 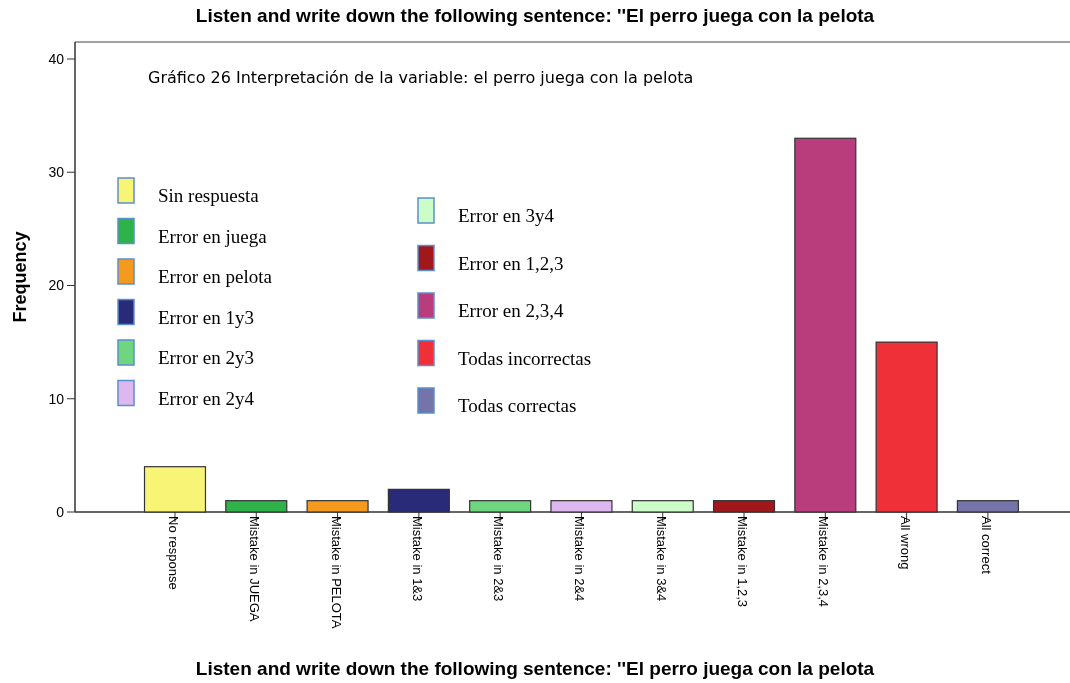 What do you see at coordinates (511, 263) in the screenshot?
I see `legend-label: Error en 1,2,3` at bounding box center [511, 263].